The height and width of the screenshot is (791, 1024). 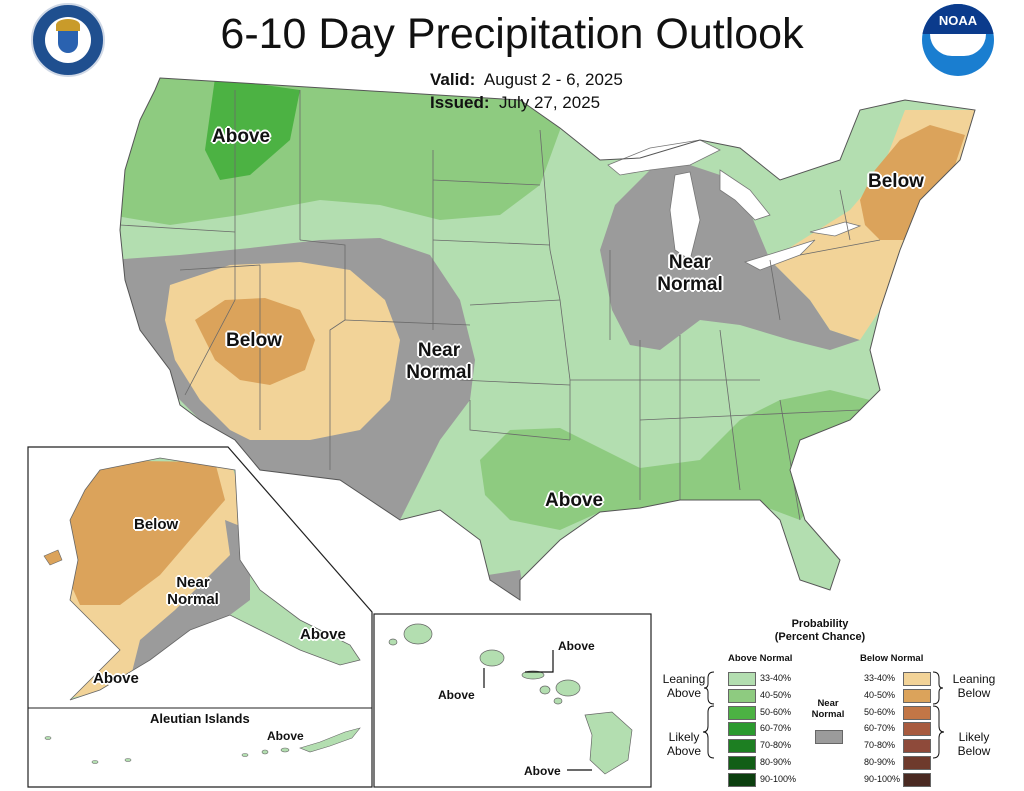 I want to click on legend-below-bin-label: 70-80%, so click(x=880, y=745).